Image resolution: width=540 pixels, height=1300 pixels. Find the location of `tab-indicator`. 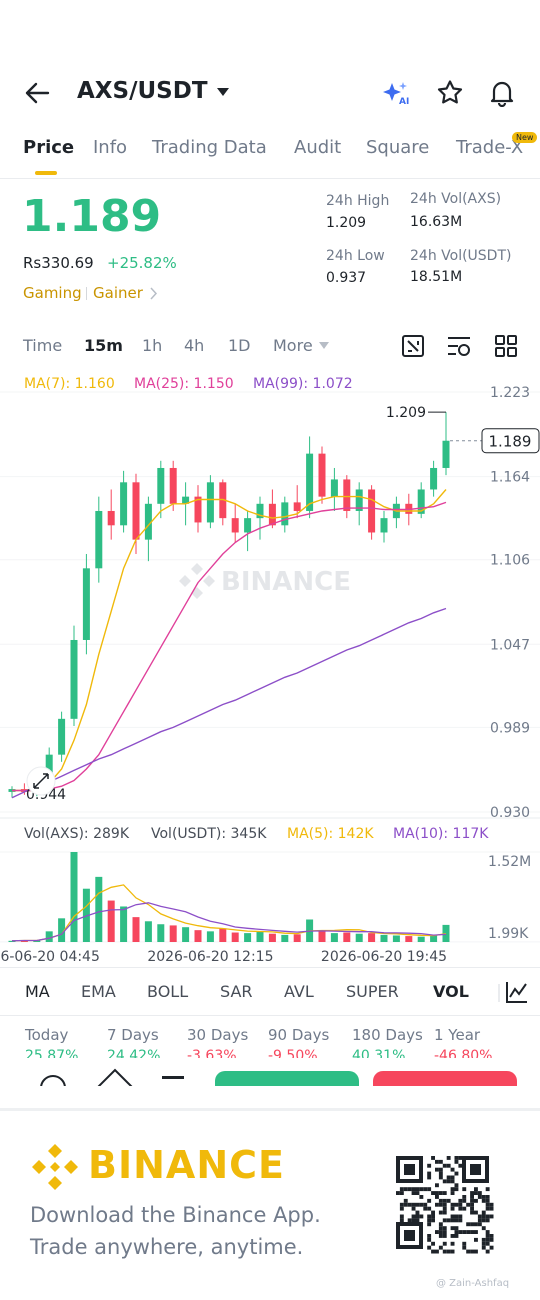

tab-indicator is located at coordinates (46, 173).